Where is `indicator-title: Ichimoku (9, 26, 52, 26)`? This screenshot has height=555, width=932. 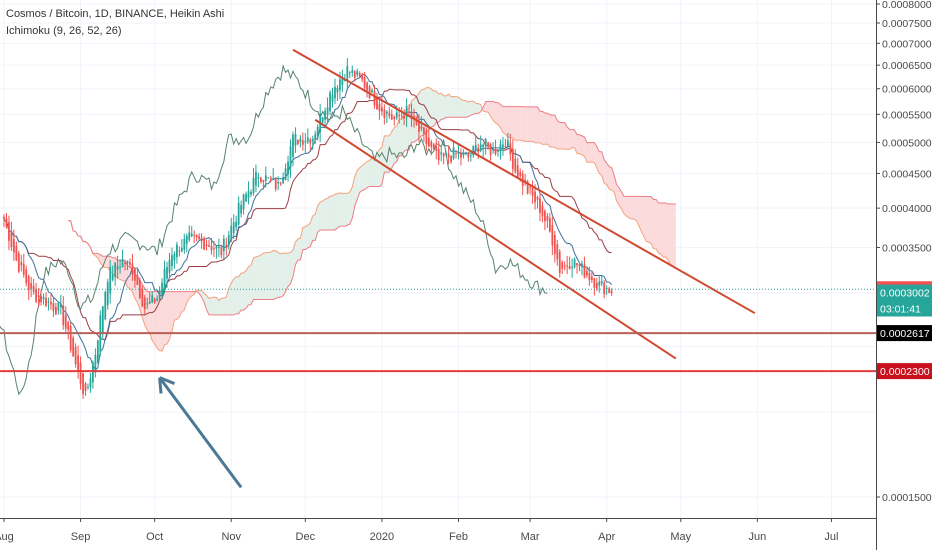 indicator-title: Ichimoku (9, 26, 52, 26) is located at coordinates (115, 31).